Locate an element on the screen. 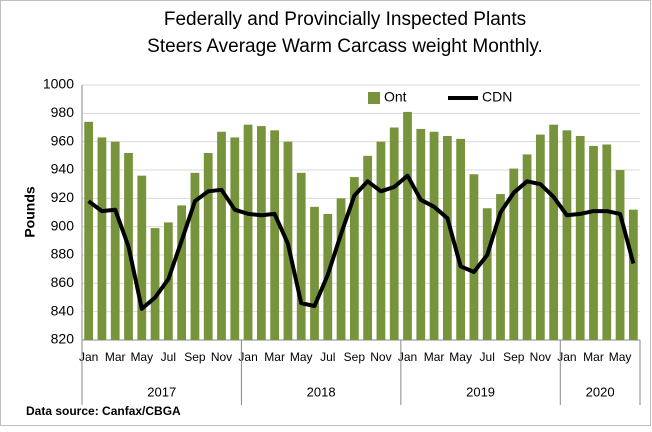 Image resolution: width=652 pixels, height=432 pixels. year-label: 2020 is located at coordinates (600, 391).